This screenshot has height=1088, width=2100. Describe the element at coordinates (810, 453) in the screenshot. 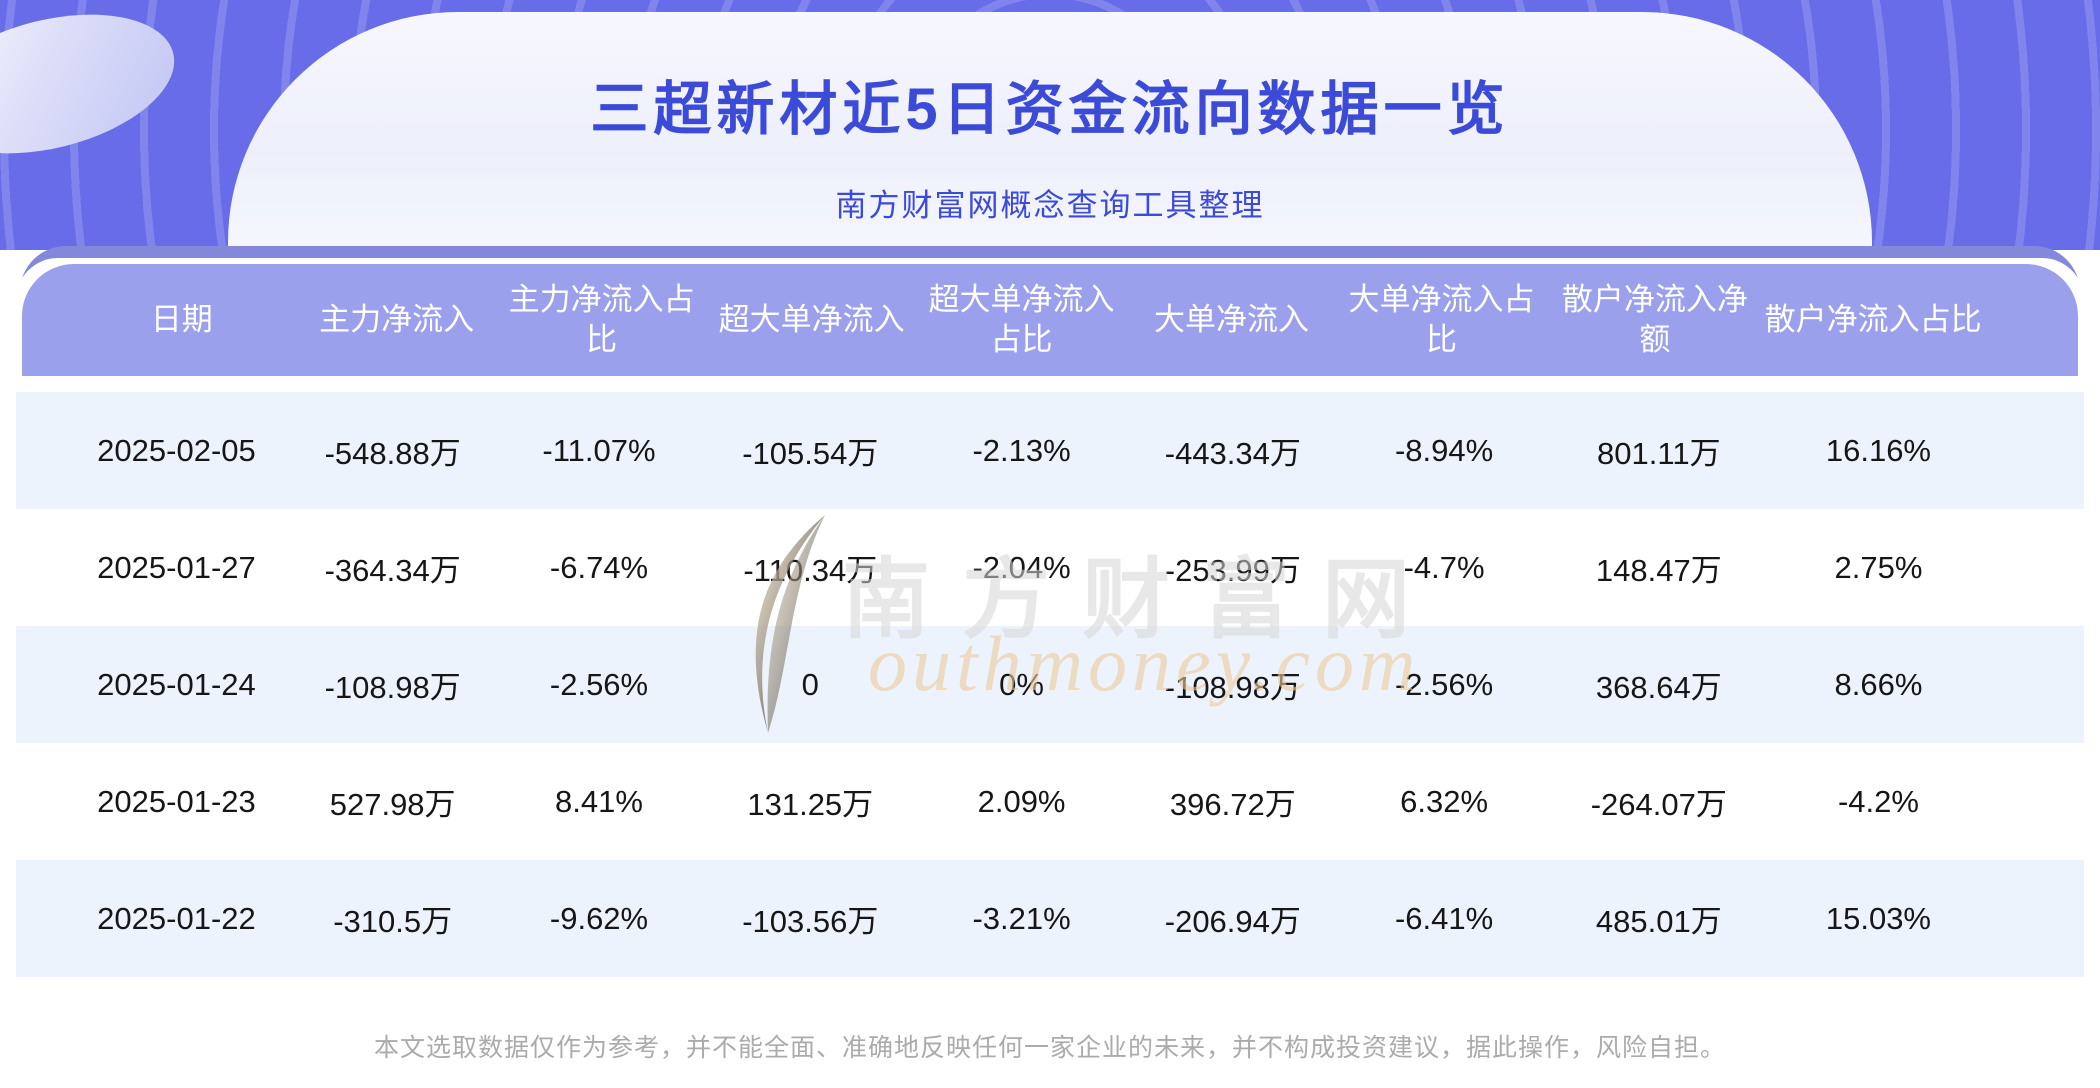

I see `value-cell: -105.54万` at that location.